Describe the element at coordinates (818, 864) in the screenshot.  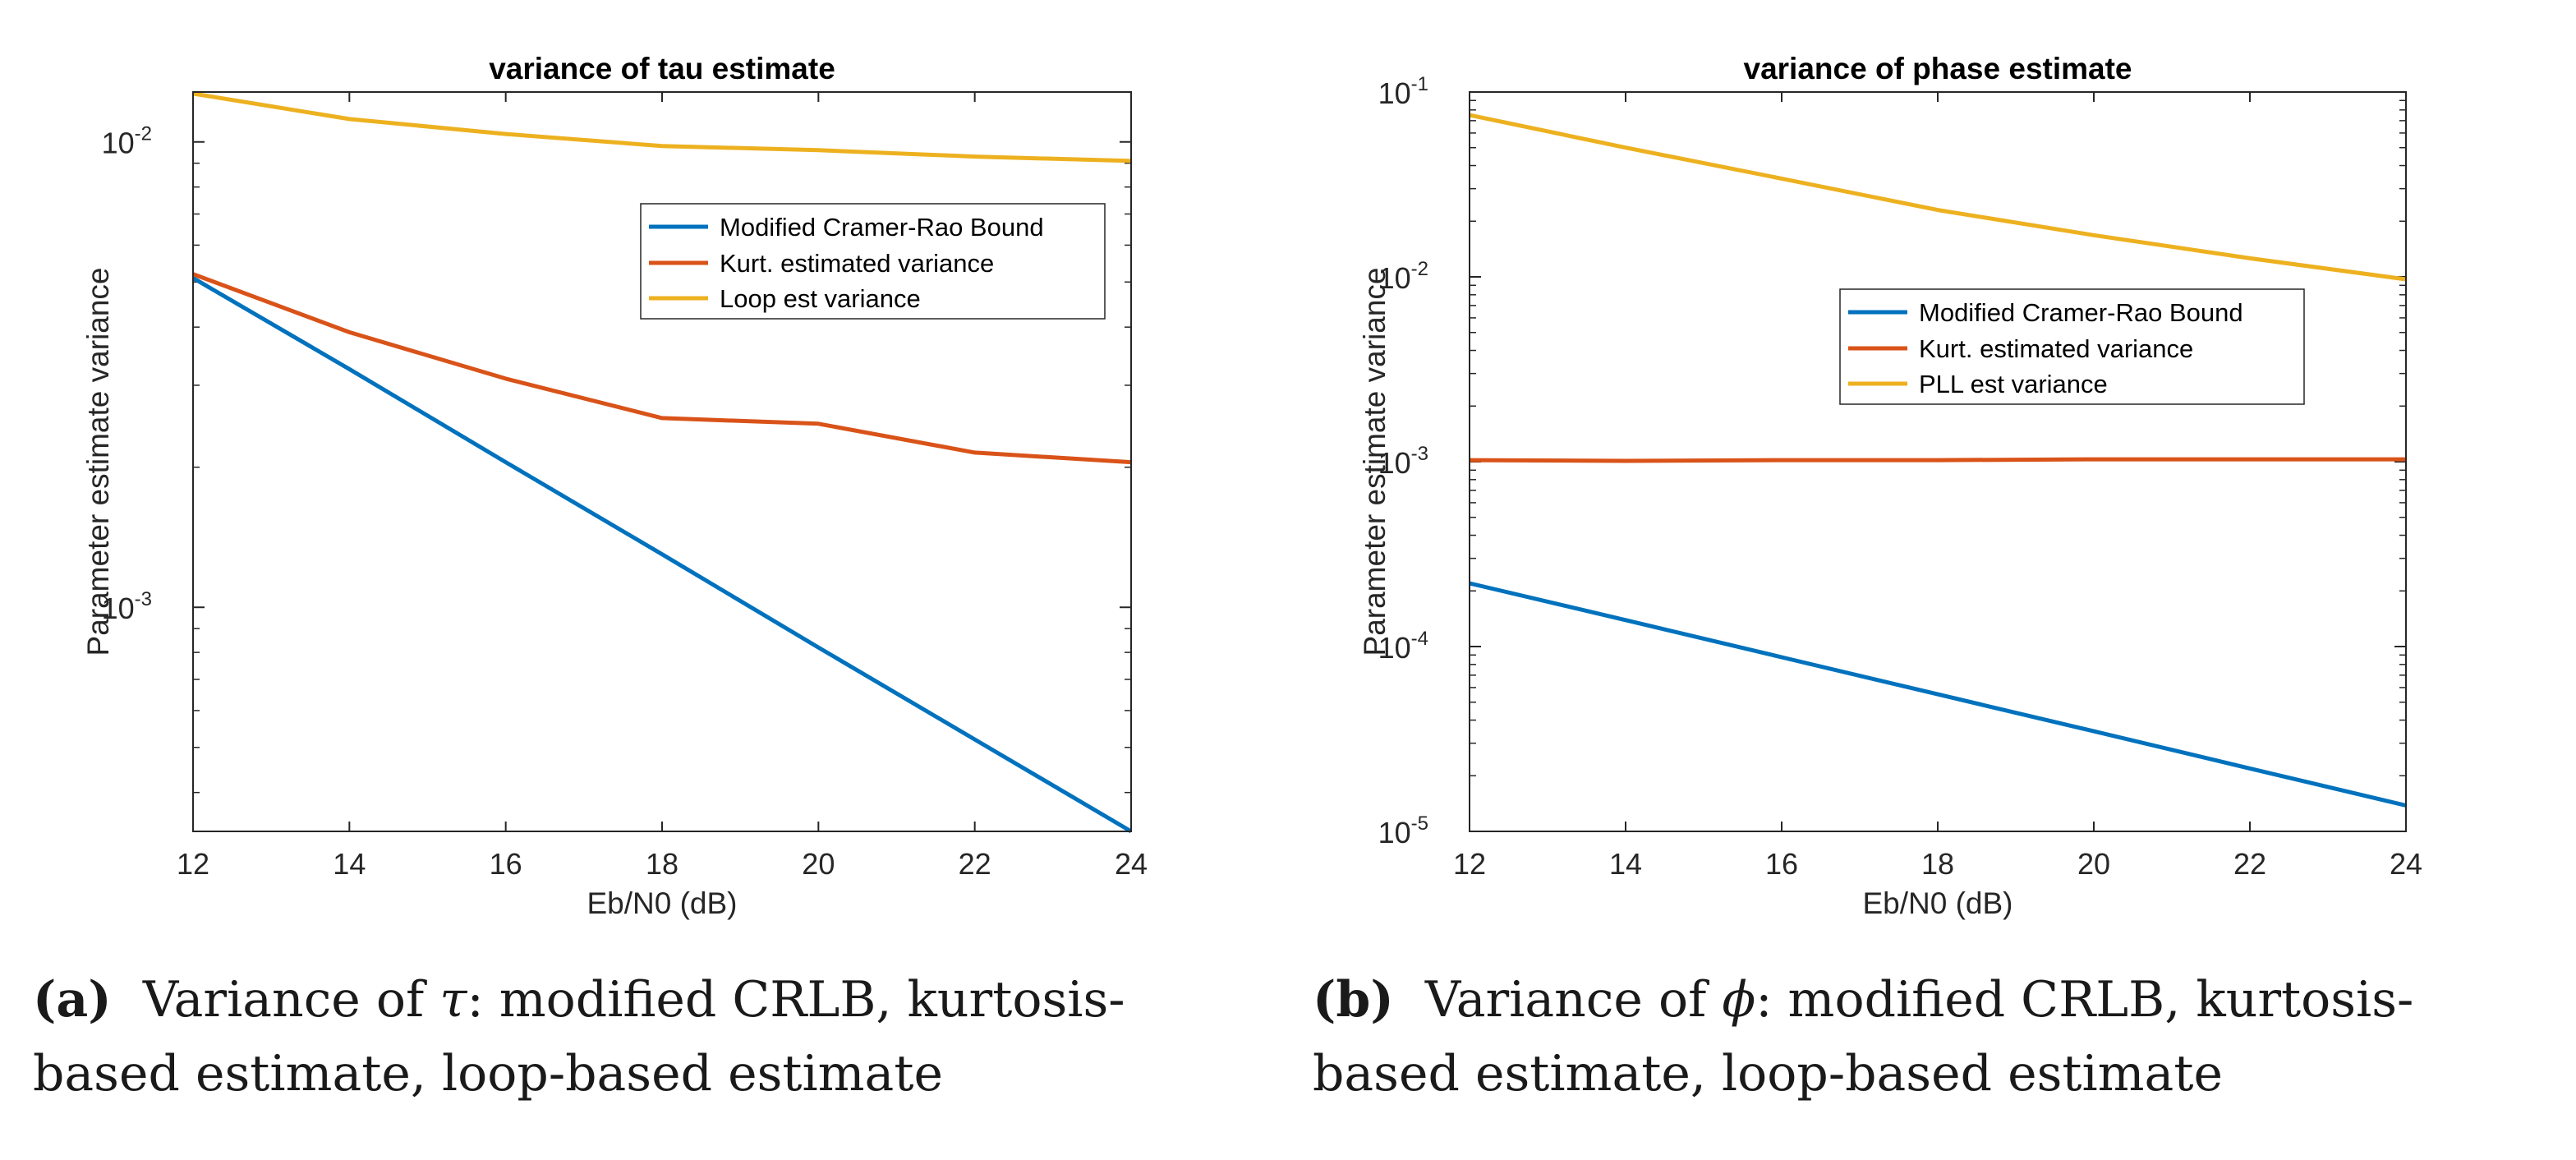
I see `chart-a-x-tick-label: 20` at that location.